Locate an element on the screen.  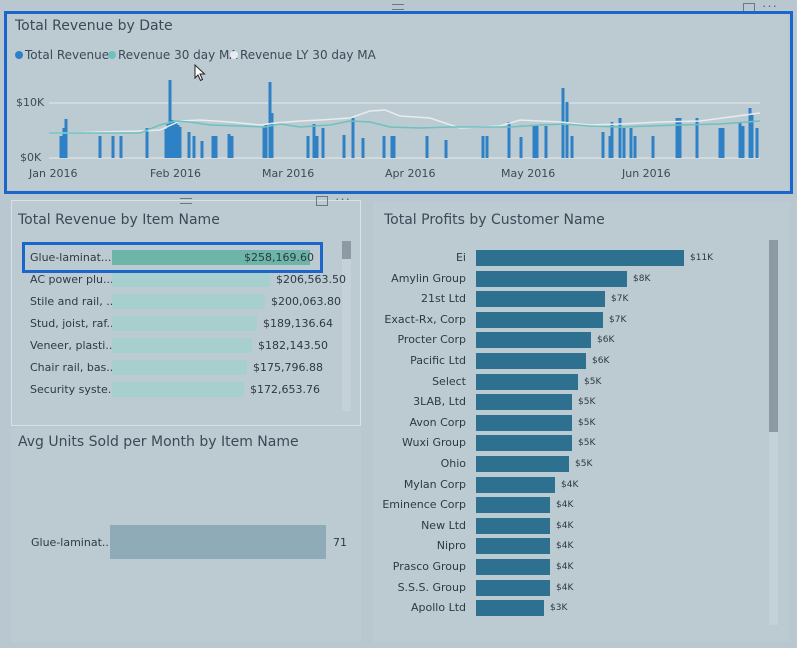
customer-row-label: Apollo Ltd is located at coordinates (438, 608).